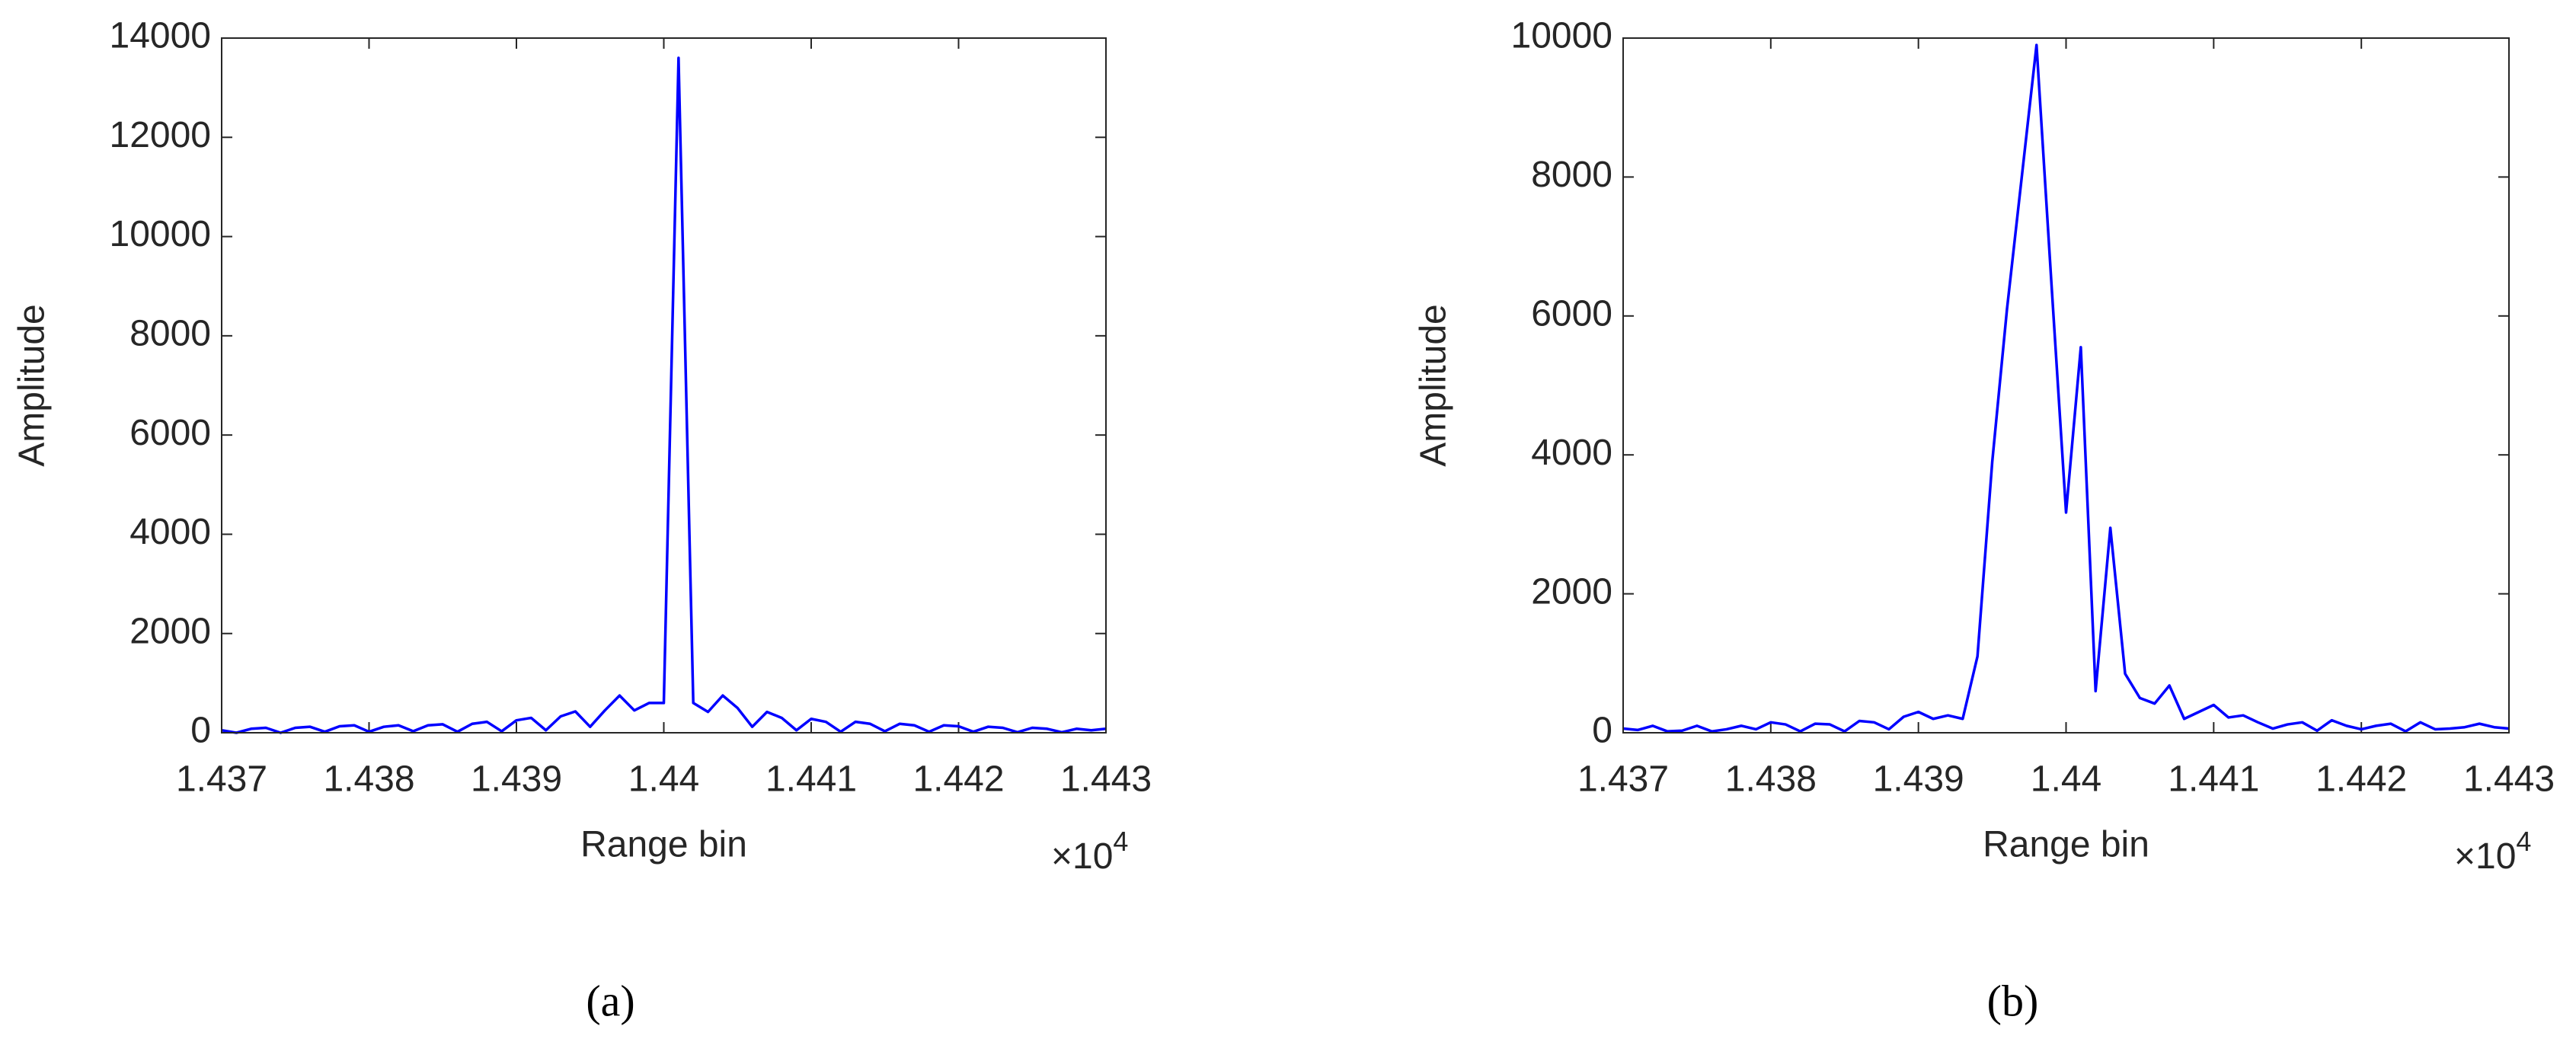 Image resolution: width=2576 pixels, height=1058 pixels. I want to click on y-tick-label: 14000, so click(161, 36).